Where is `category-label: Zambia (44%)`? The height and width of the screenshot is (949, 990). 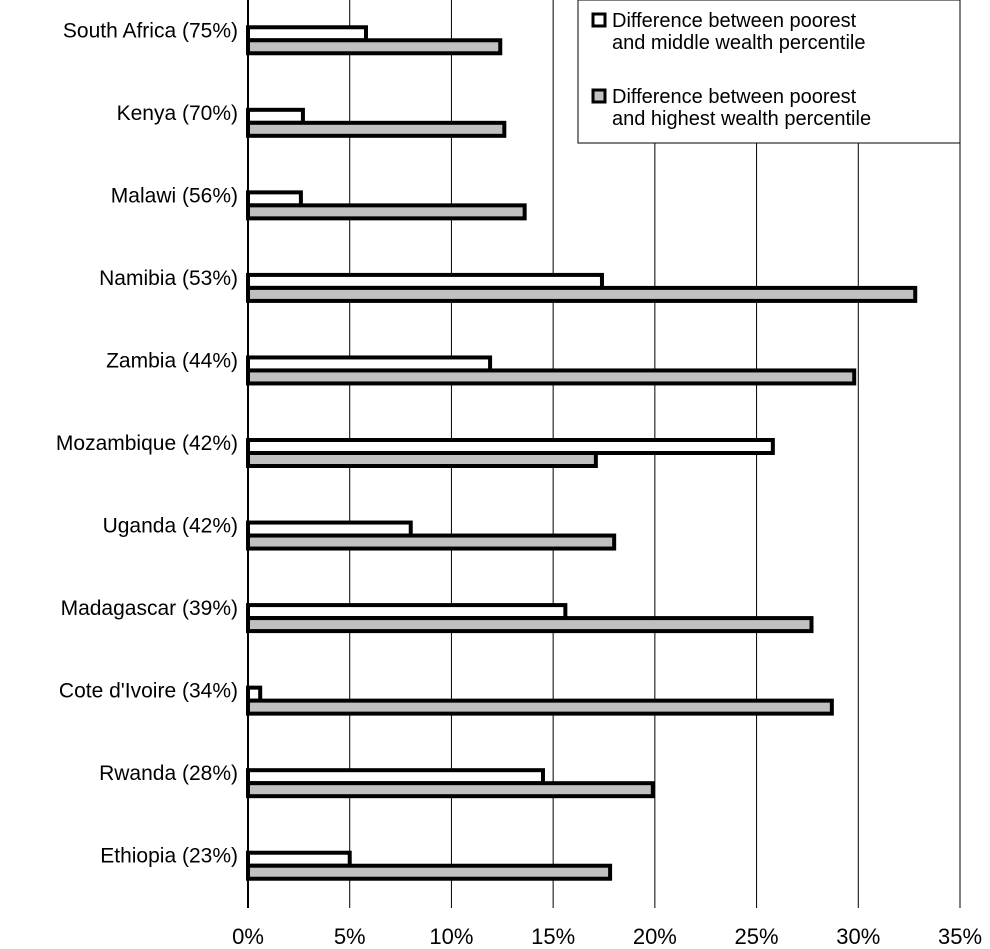 category-label: Zambia (44%) is located at coordinates (172, 360).